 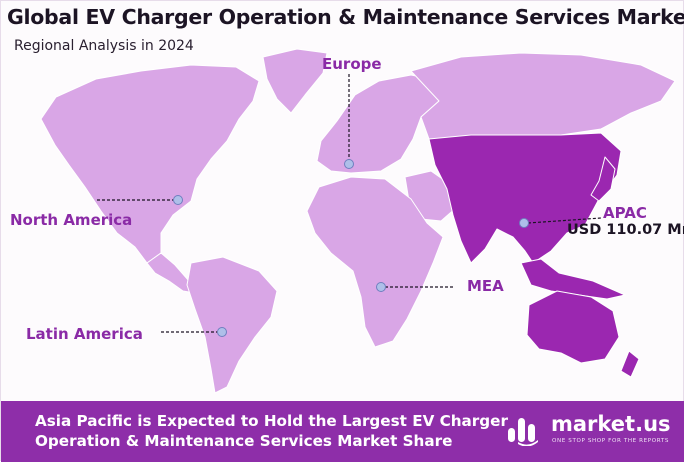 I want to click on region-label-latin-america: Latin America, so click(x=84, y=334).